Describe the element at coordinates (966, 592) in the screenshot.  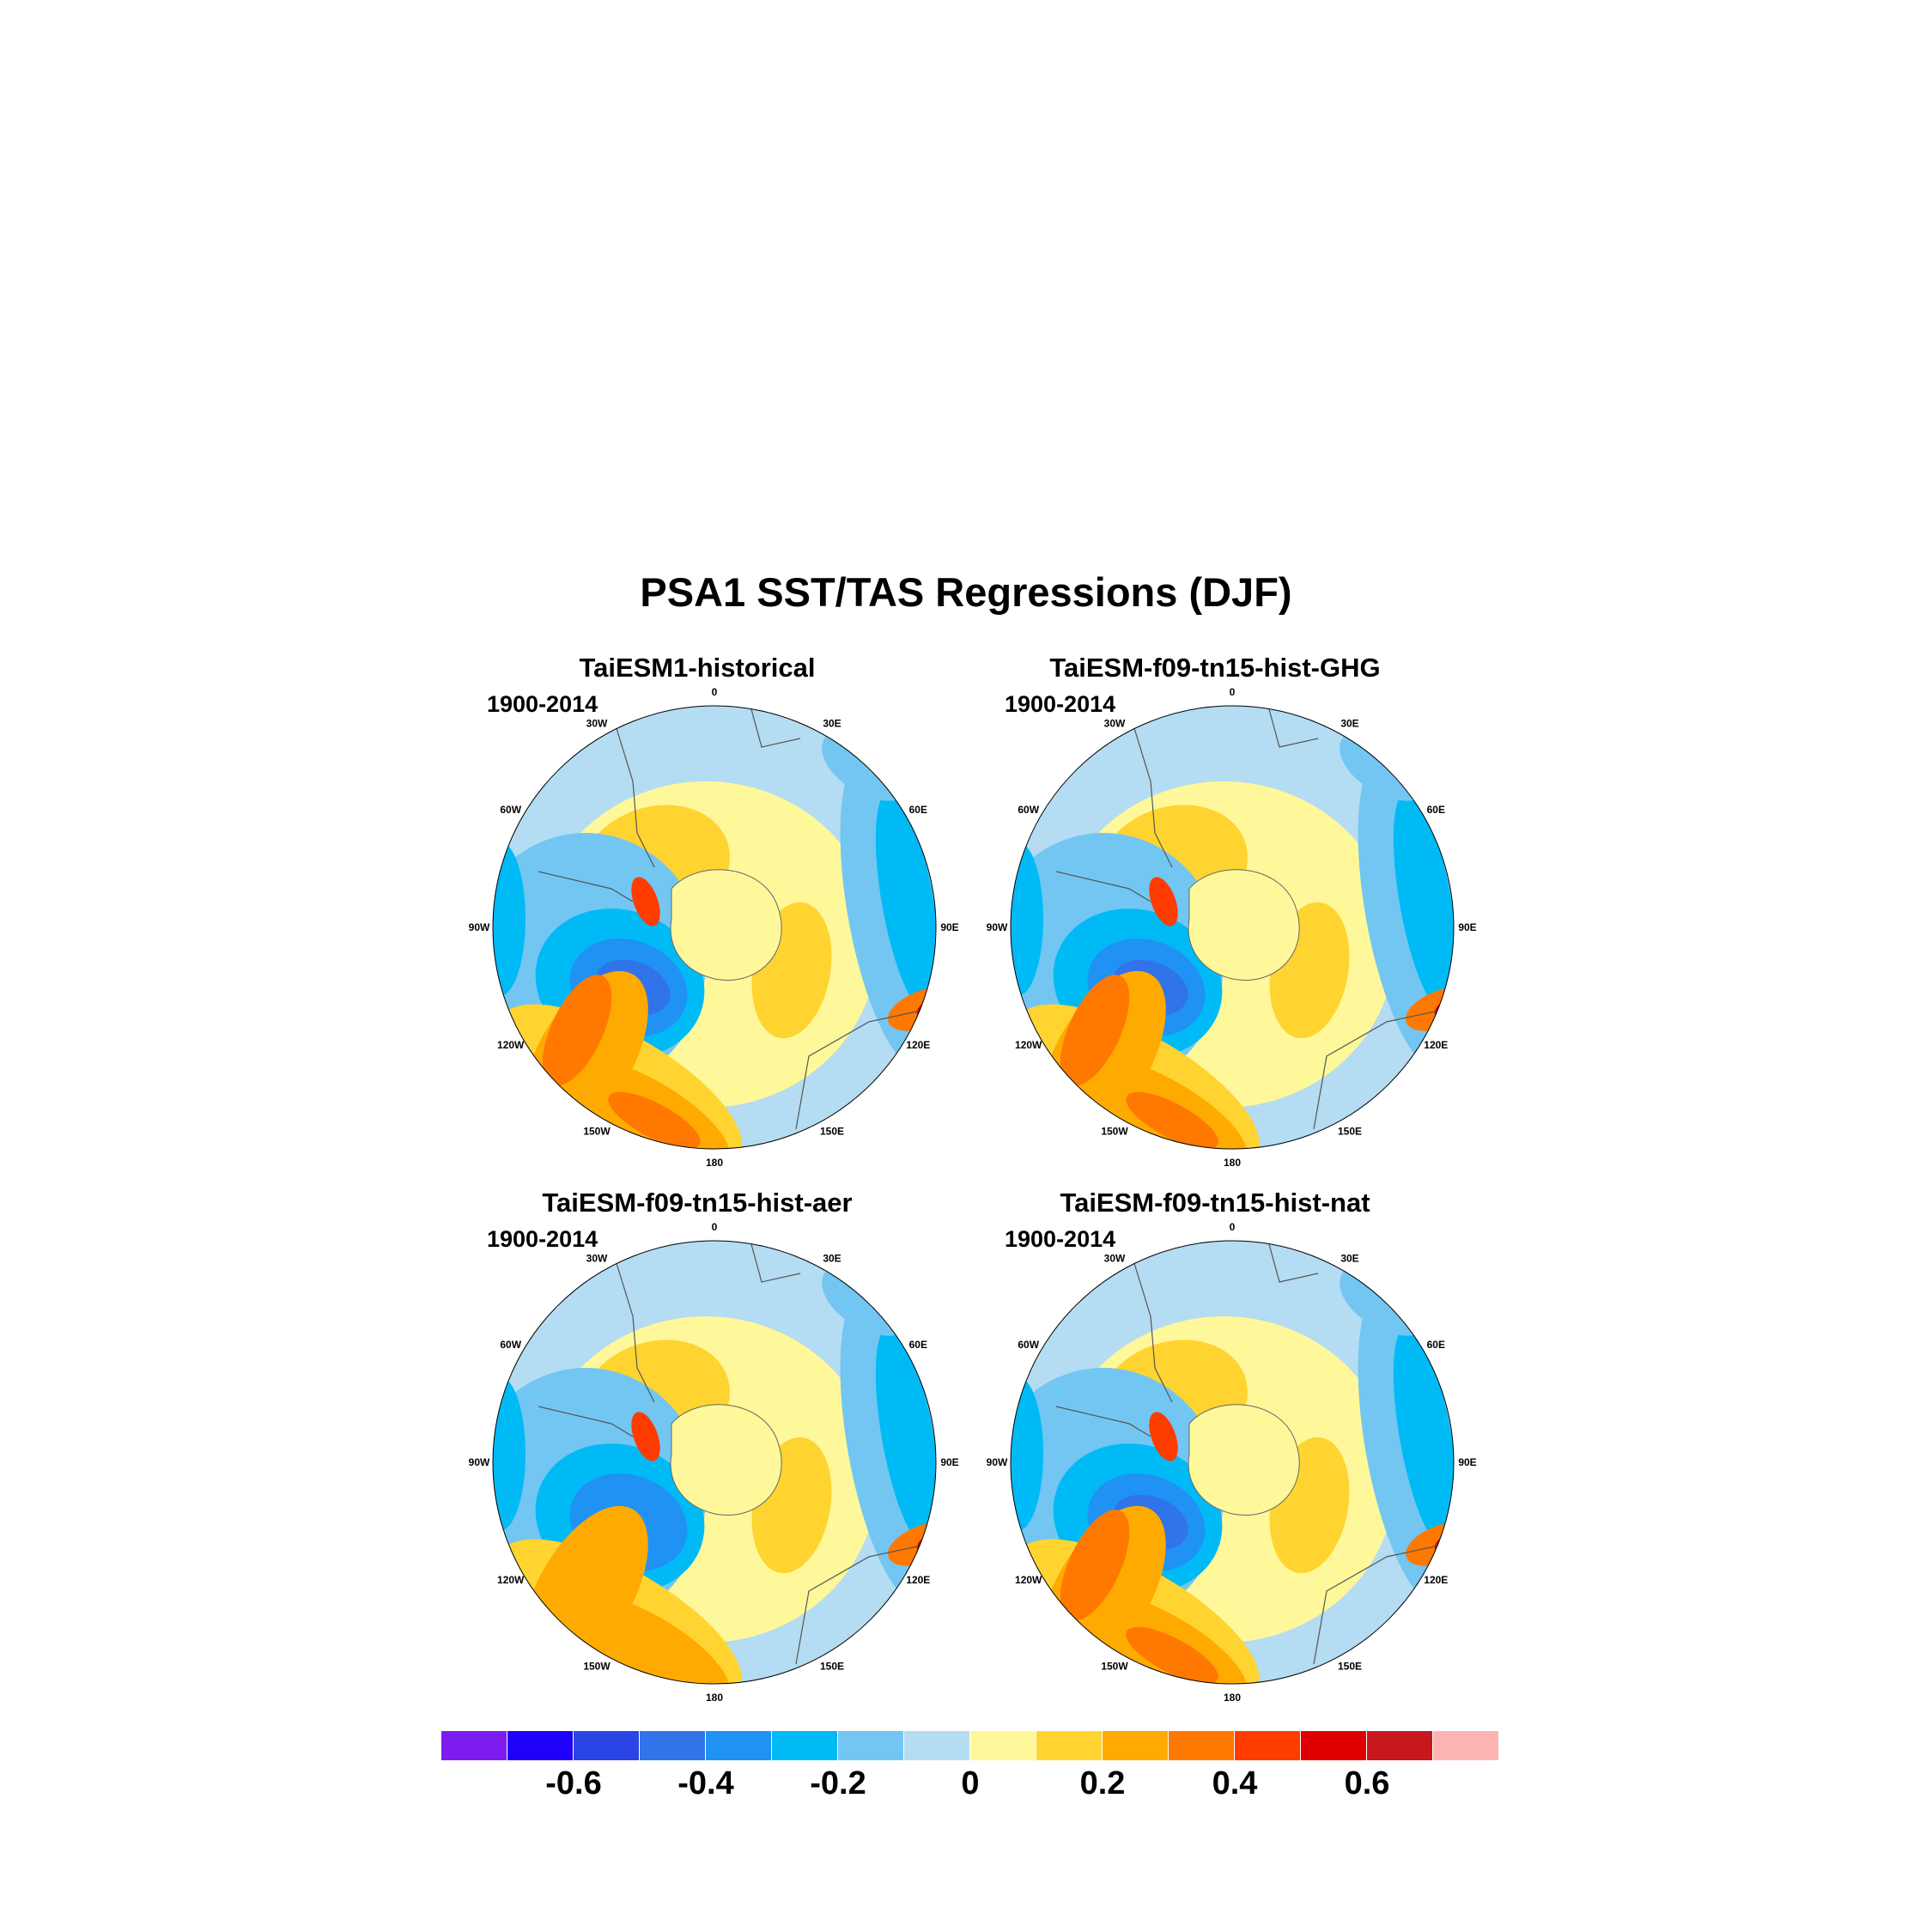
I see `figure-title: PSA1 SST/TAS Regressions (DJF)` at that location.